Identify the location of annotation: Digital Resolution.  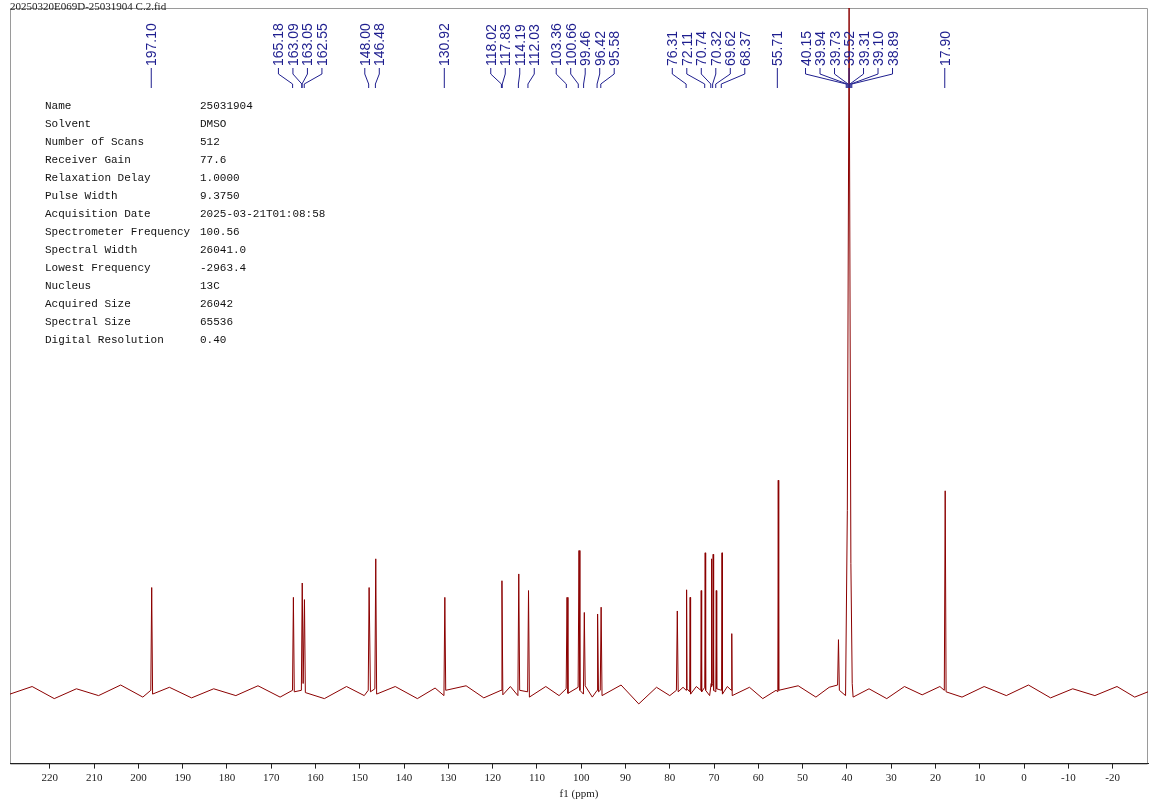
(104, 339).